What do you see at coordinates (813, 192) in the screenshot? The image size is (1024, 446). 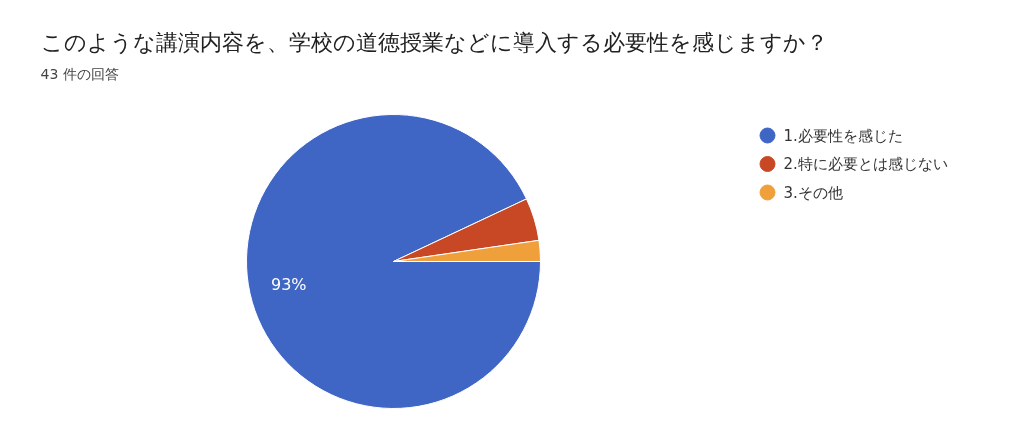 I see `legend-label: 3.その他` at bounding box center [813, 192].